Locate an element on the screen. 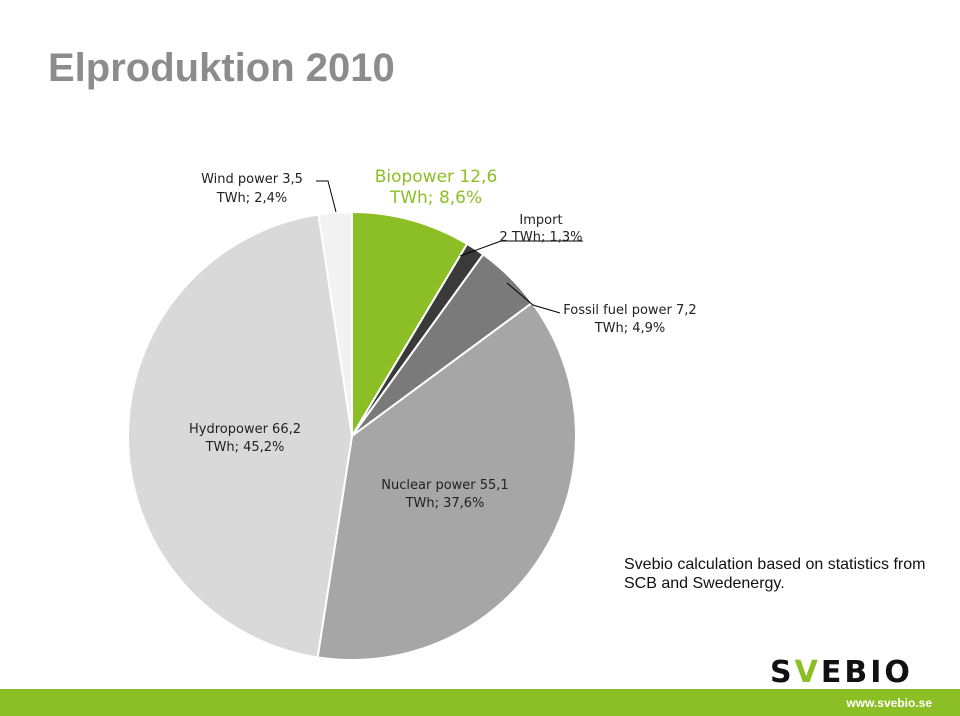  footer-url: www.svebio.se is located at coordinates (889, 703).